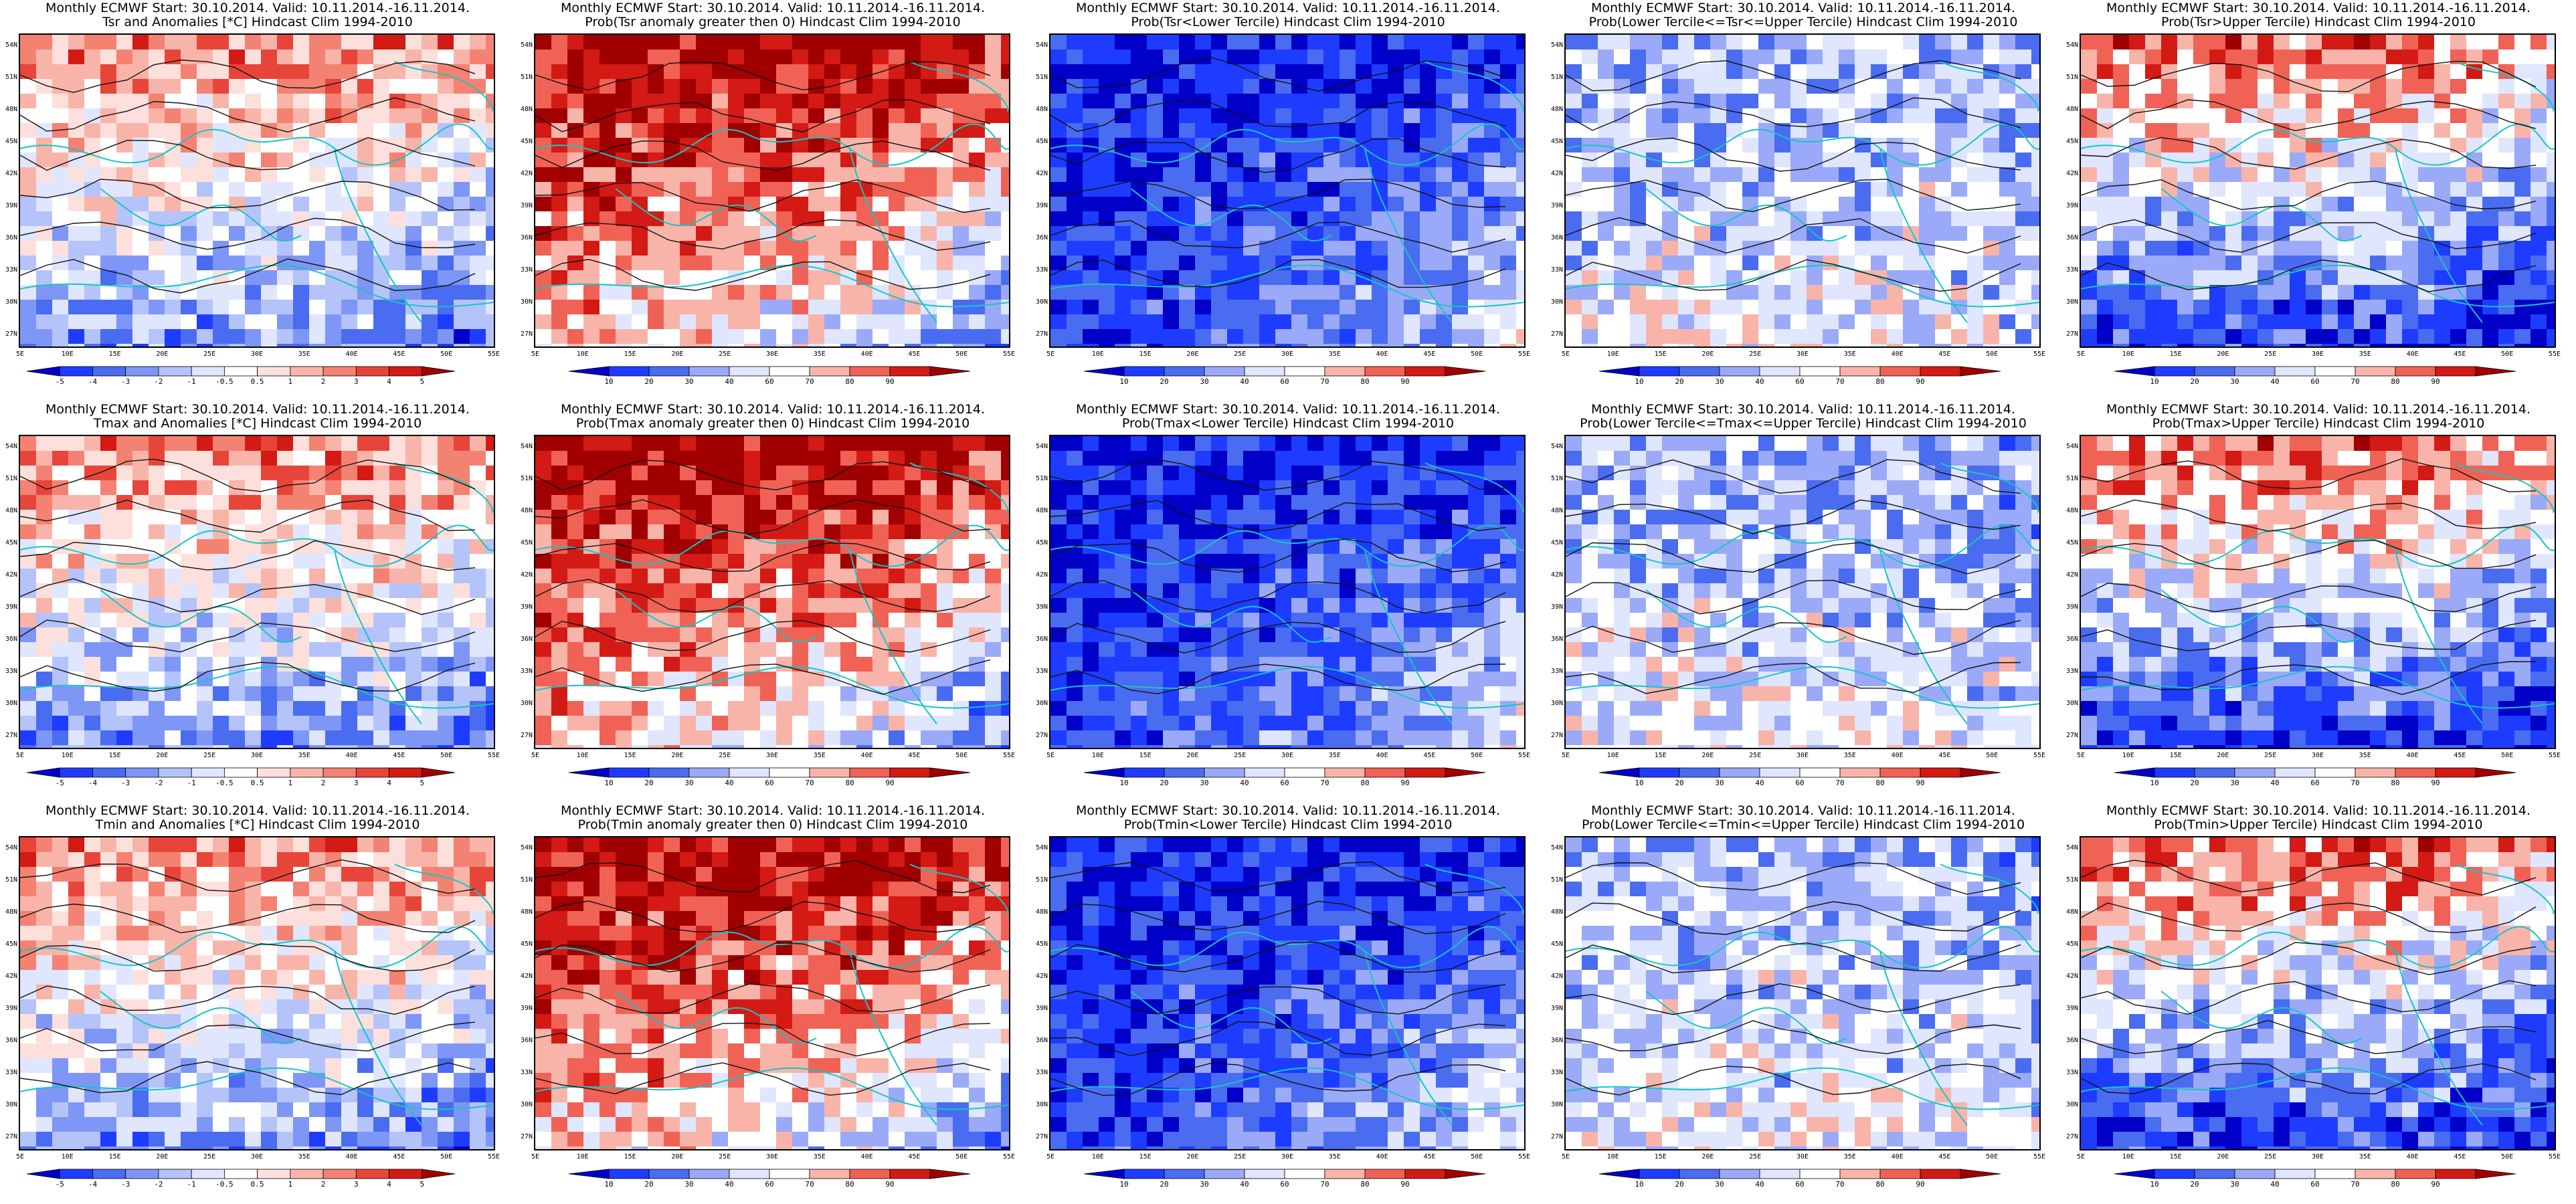 Image resolution: width=2576 pixels, height=1204 pixels. I want to click on colorbar-tick-label: 40, so click(1244, 381).